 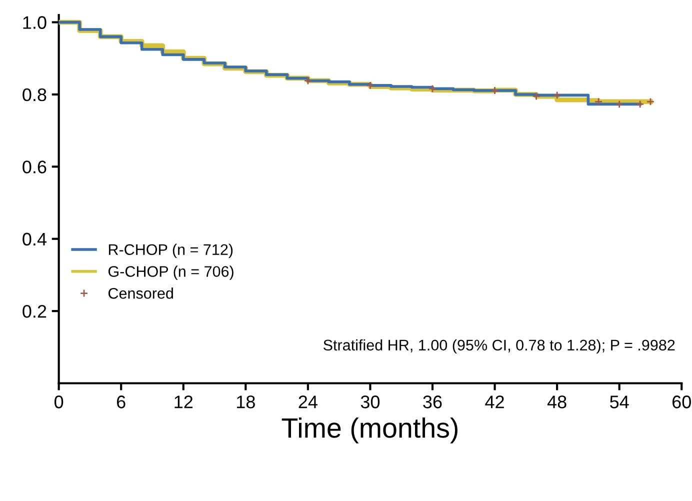 What do you see at coordinates (59, 402) in the screenshot?
I see `x-tick-label: 0` at bounding box center [59, 402].